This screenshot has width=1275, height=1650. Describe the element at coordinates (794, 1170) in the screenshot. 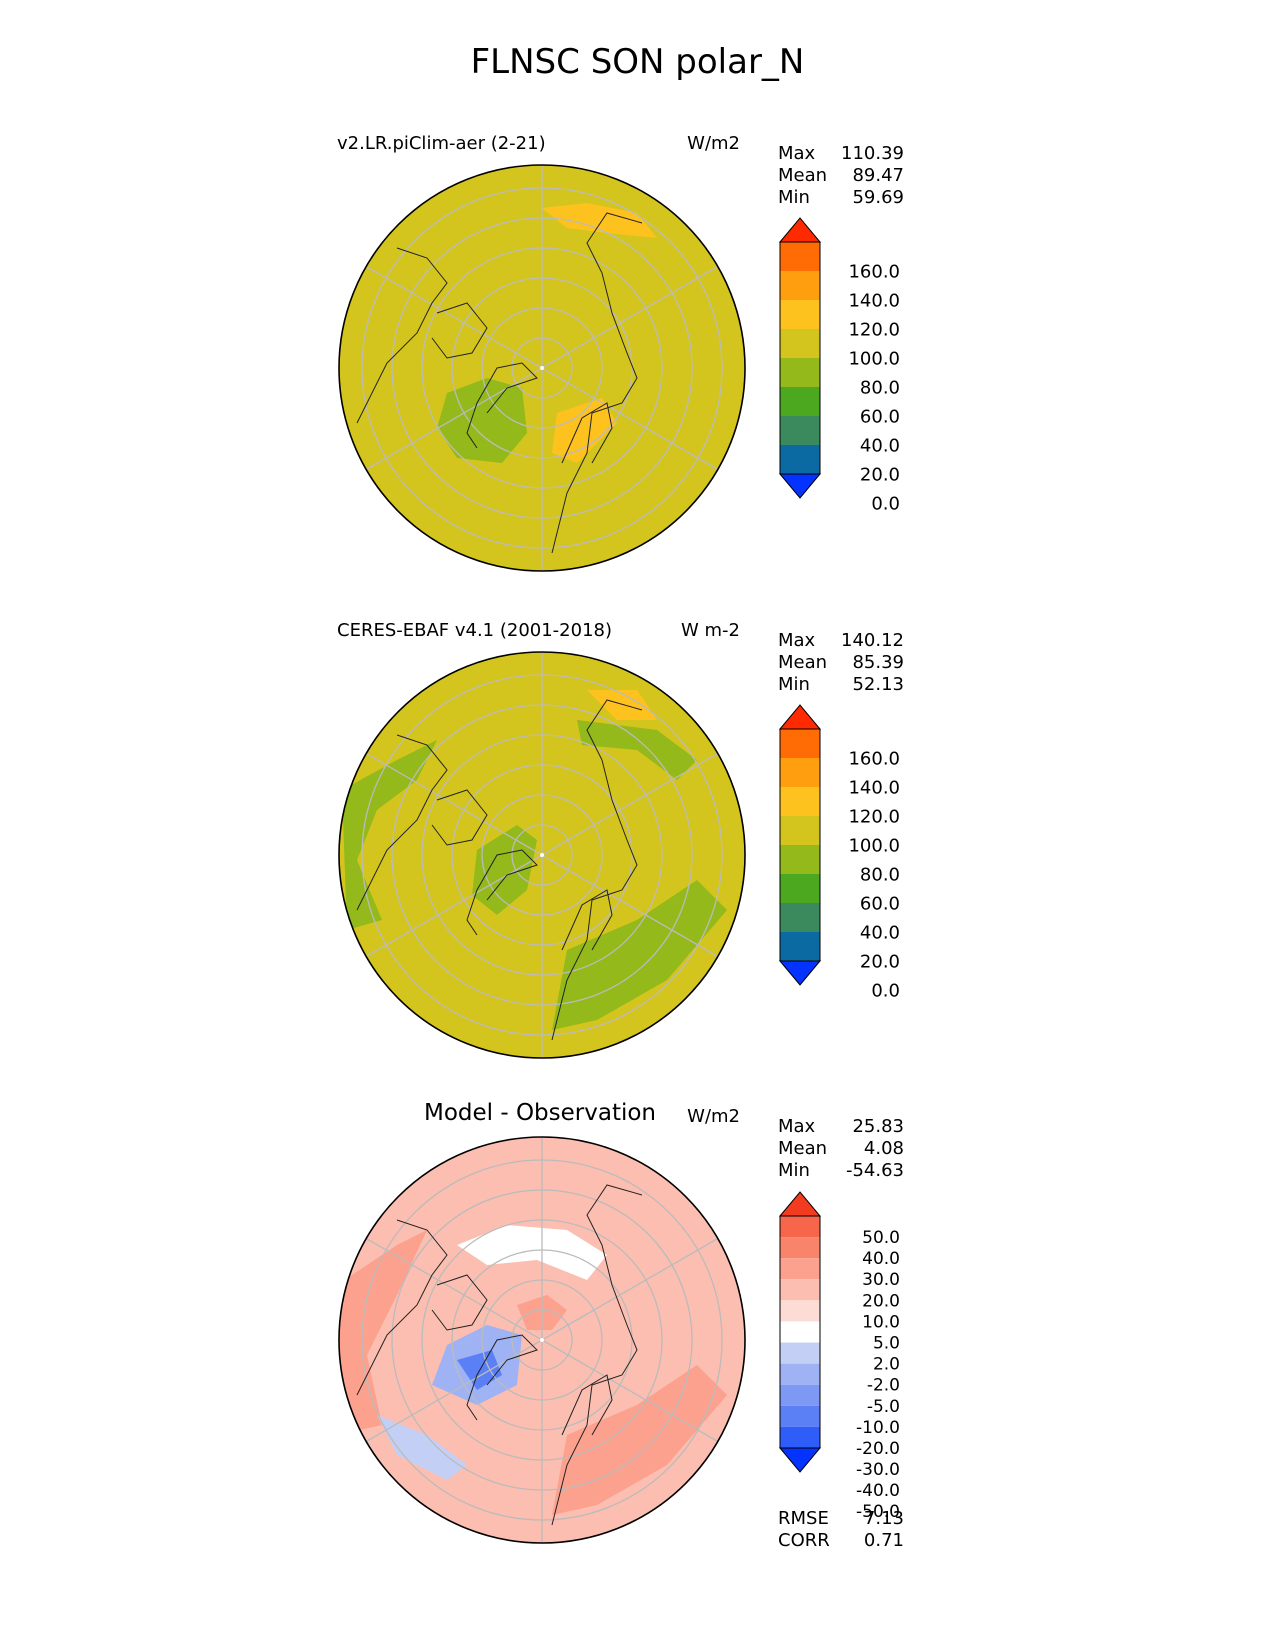

I see `stat-label: Min` at that location.